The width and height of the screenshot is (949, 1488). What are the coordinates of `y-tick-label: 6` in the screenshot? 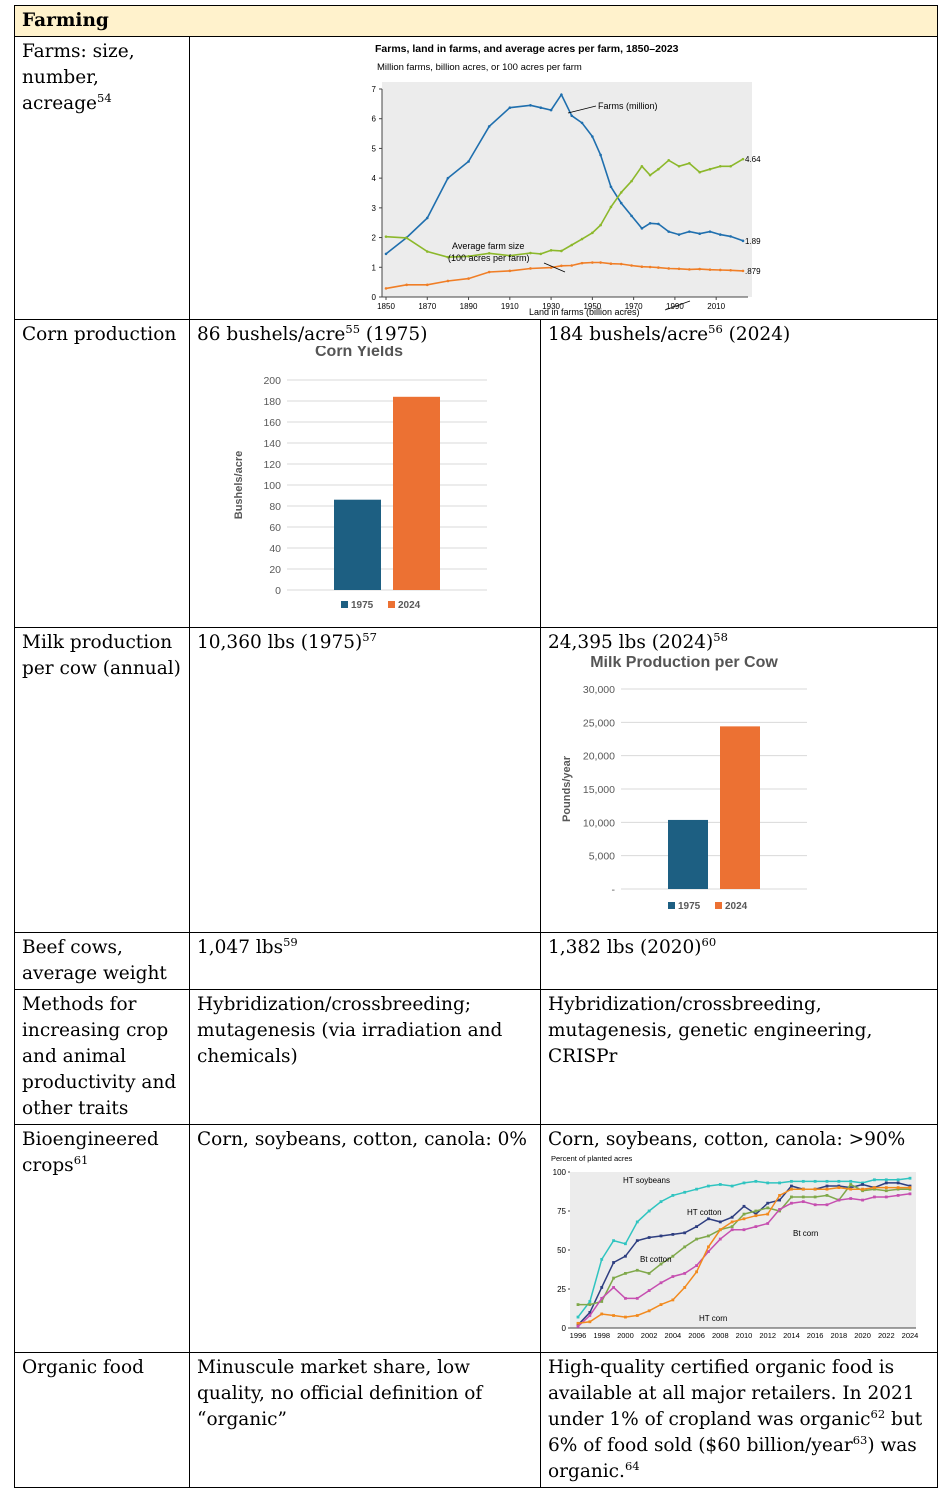 It's located at (374, 119).